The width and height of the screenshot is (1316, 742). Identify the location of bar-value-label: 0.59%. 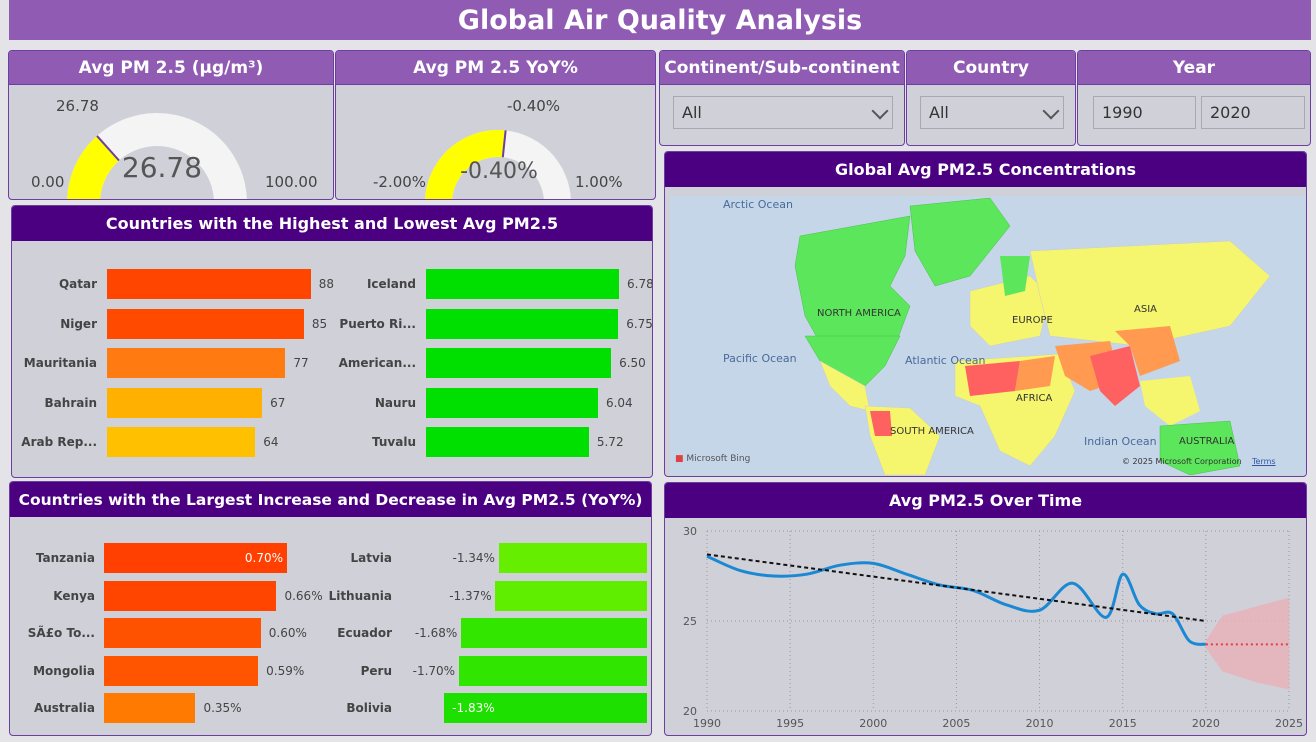
(285, 670).